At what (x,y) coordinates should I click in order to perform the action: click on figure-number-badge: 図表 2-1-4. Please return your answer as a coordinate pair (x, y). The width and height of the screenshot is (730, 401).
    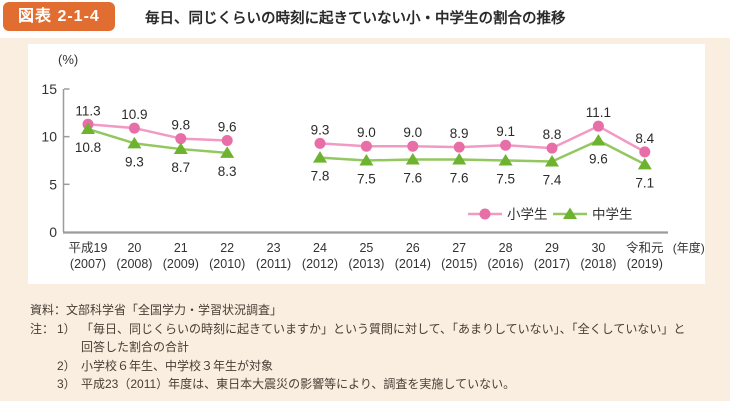
    Looking at the image, I should click on (59, 16).